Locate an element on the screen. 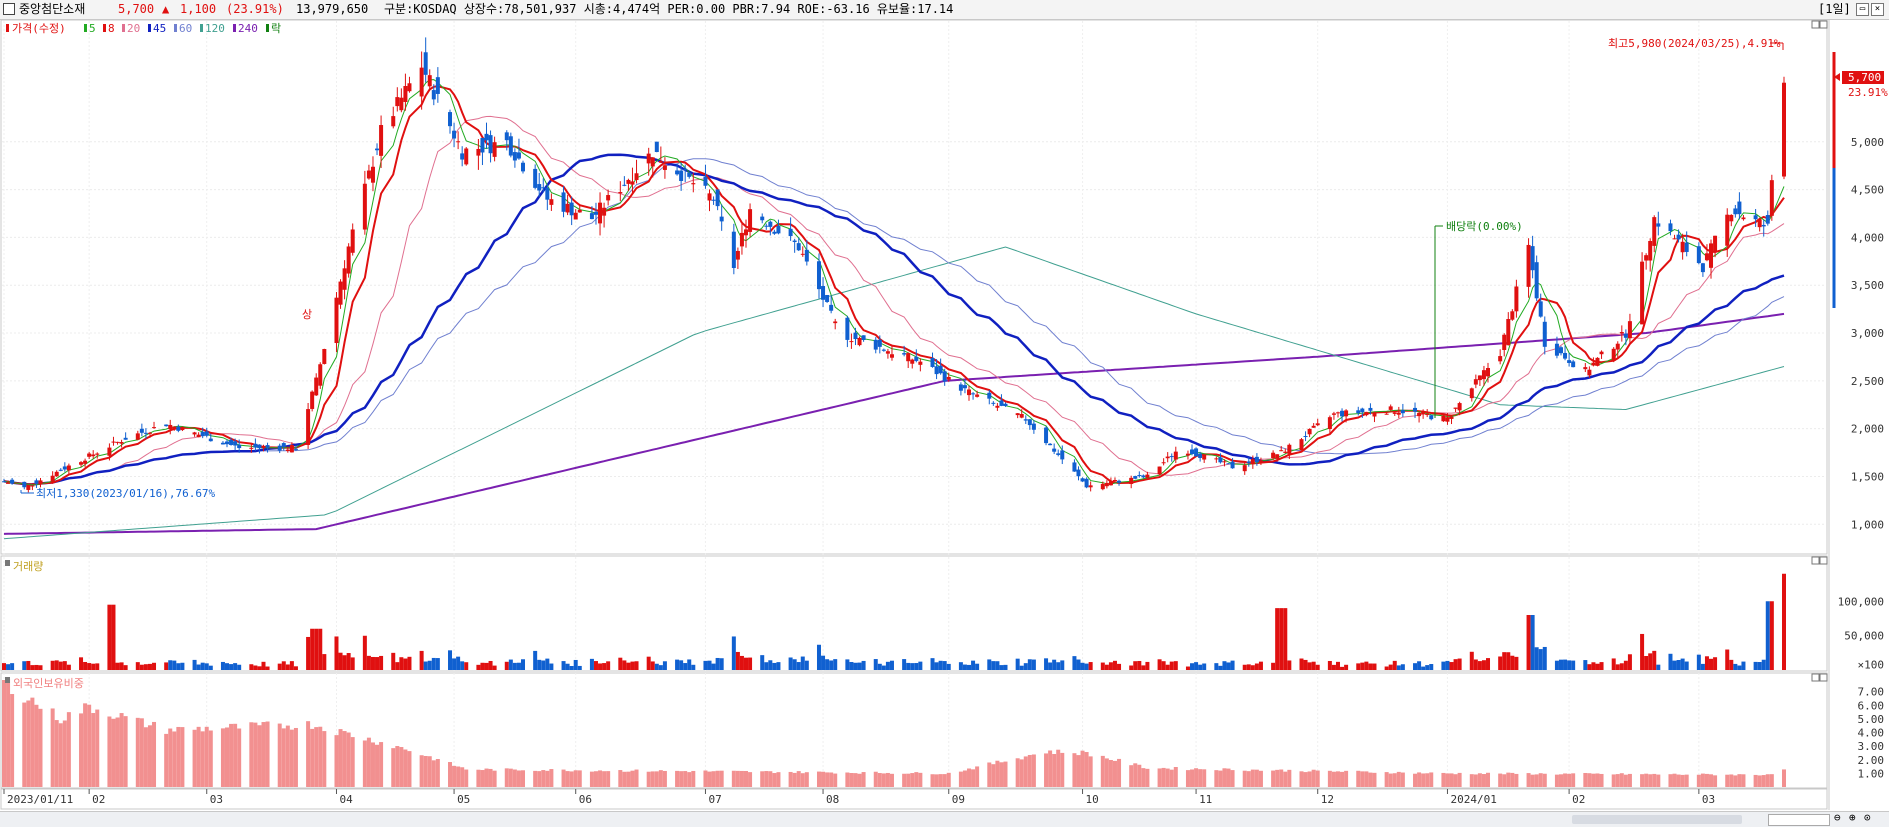 This screenshot has height=827, width=1889. up-arrow-icon: ▲ is located at coordinates (166, 9).